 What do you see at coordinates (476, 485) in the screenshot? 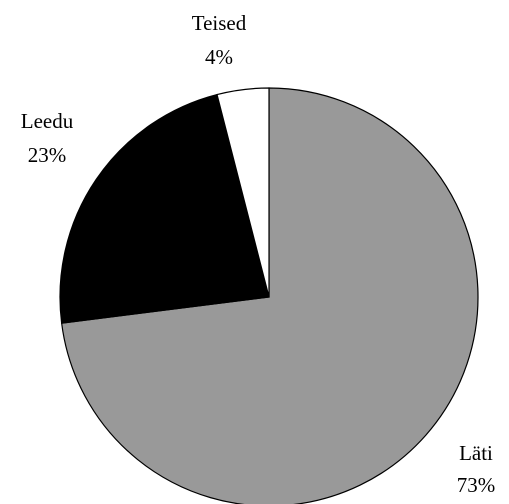
I see `slice-value-läti: 73%` at bounding box center [476, 485].